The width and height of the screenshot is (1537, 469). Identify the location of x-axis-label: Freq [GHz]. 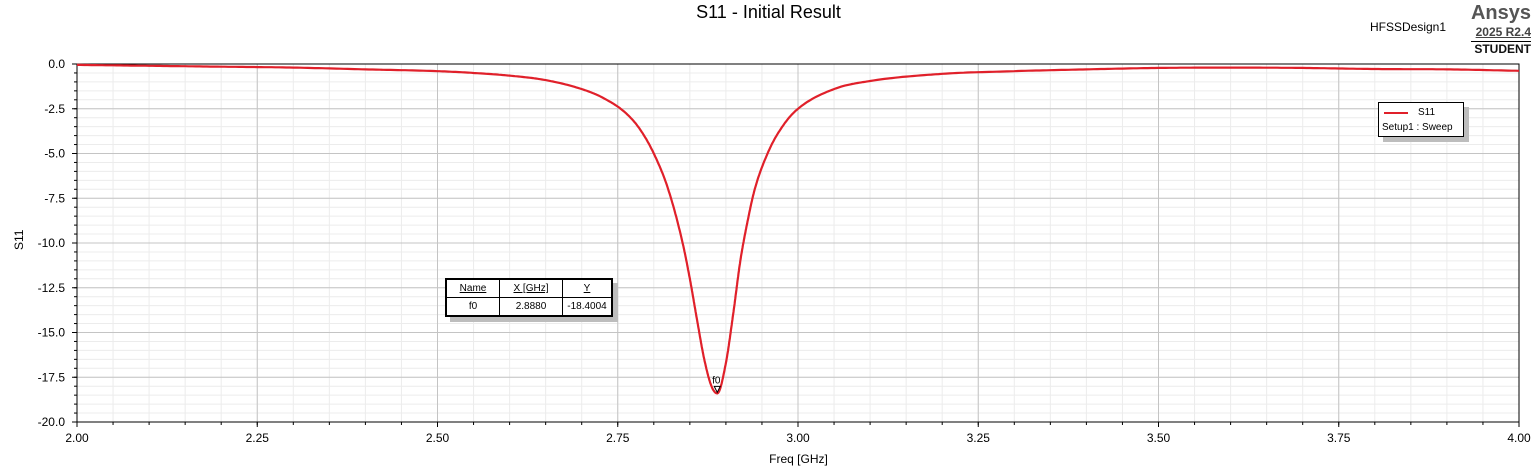
(798, 459).